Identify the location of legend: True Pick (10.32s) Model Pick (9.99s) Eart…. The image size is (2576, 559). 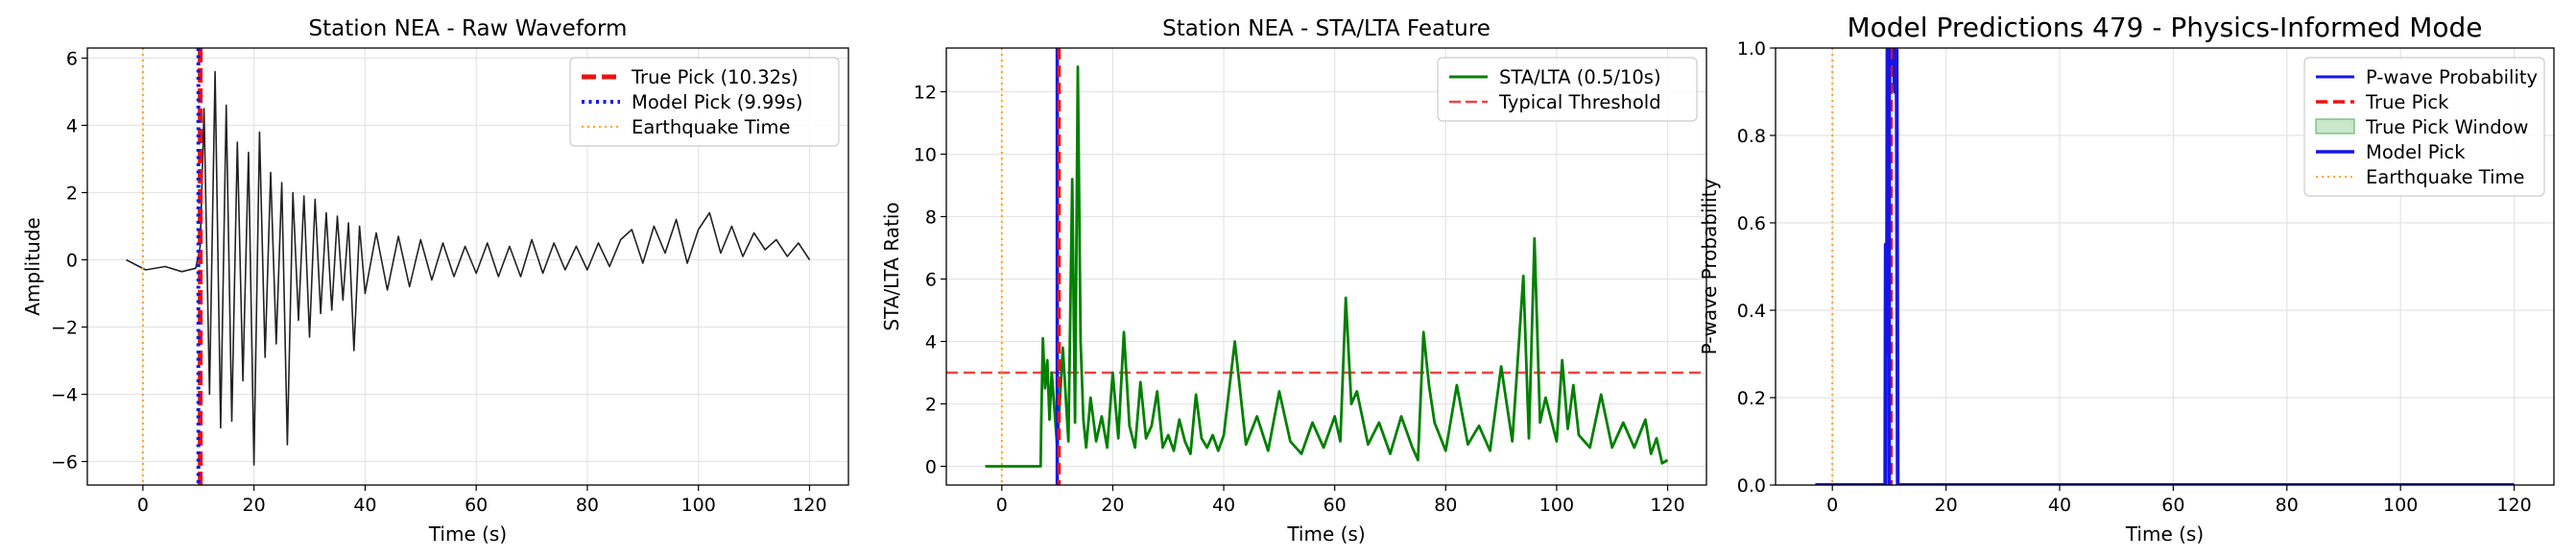
(704, 102).